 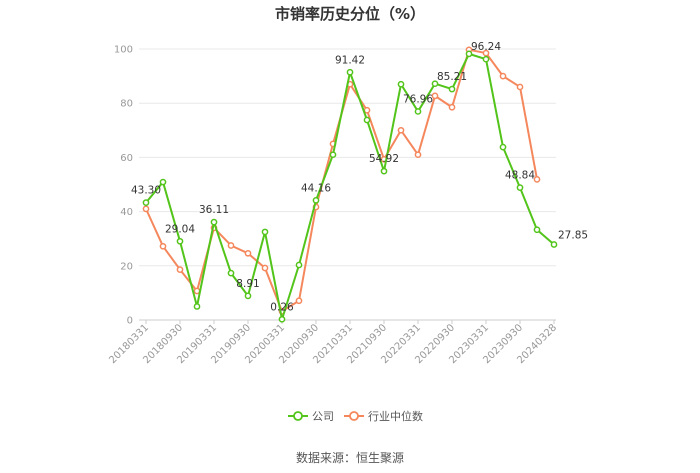 I want to click on y-tick-label: 0, so click(x=130, y=321).